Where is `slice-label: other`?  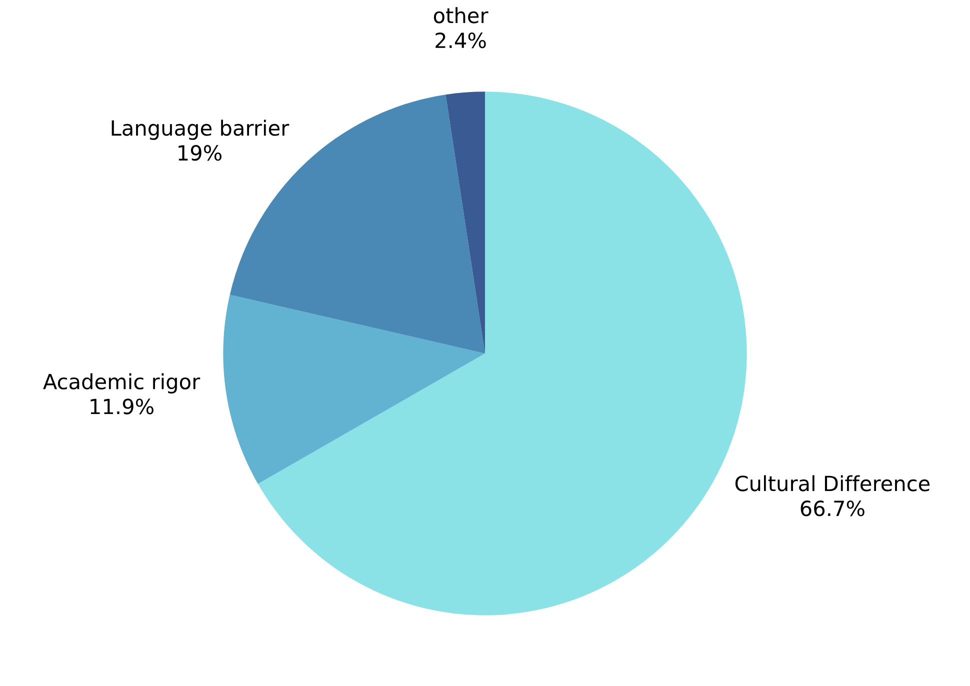 slice-label: other is located at coordinates (461, 15).